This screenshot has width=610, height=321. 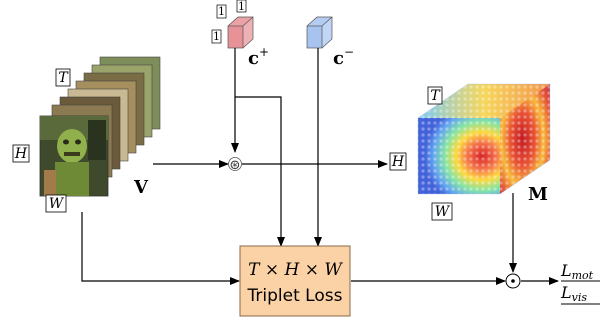 I want to click on video-symbol: V, so click(x=141, y=187).